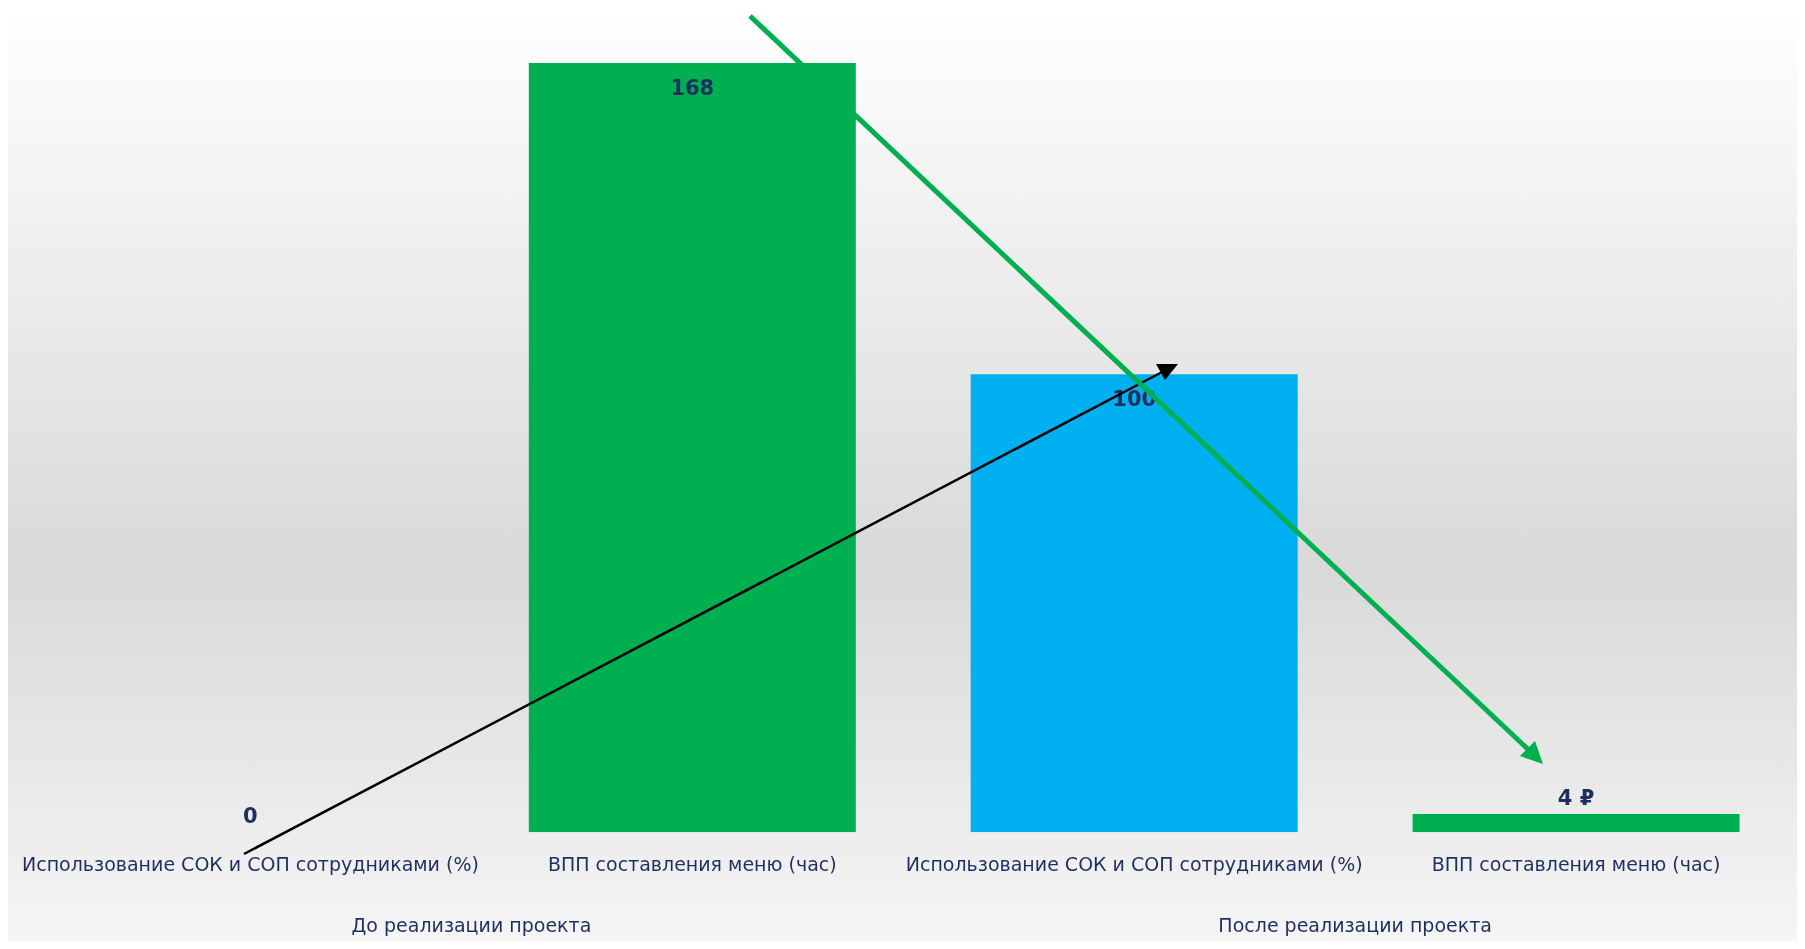 Image resolution: width=1805 pixels, height=949 pixels. I want to click on text: После реализации проекта, so click(1355, 925).